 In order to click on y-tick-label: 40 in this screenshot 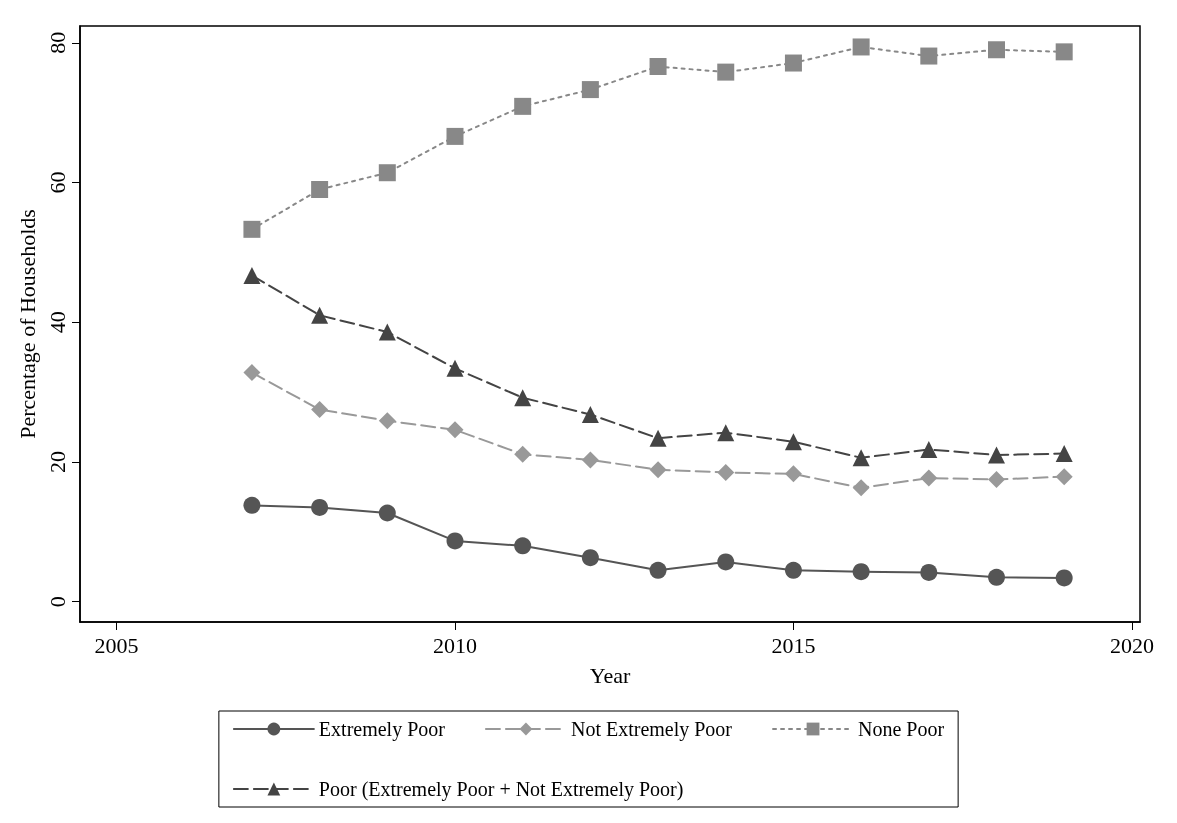, I will do `click(57, 322)`.